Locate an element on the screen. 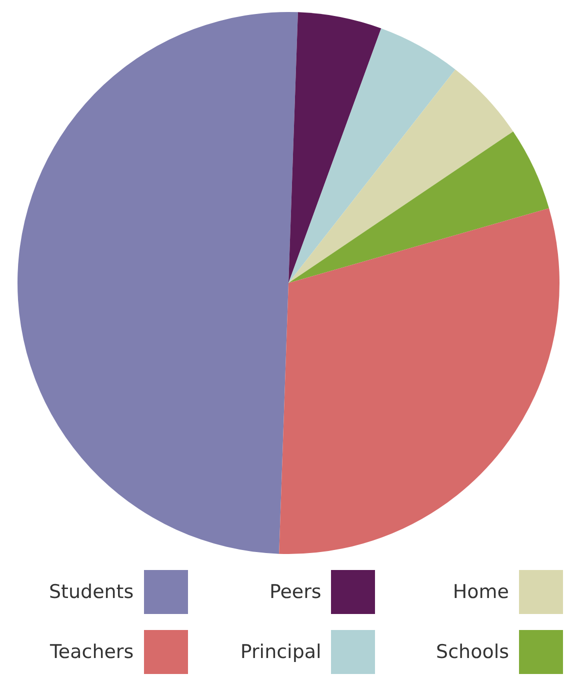 This screenshot has width=577, height=677. legend-label: Students is located at coordinates (91, 592).